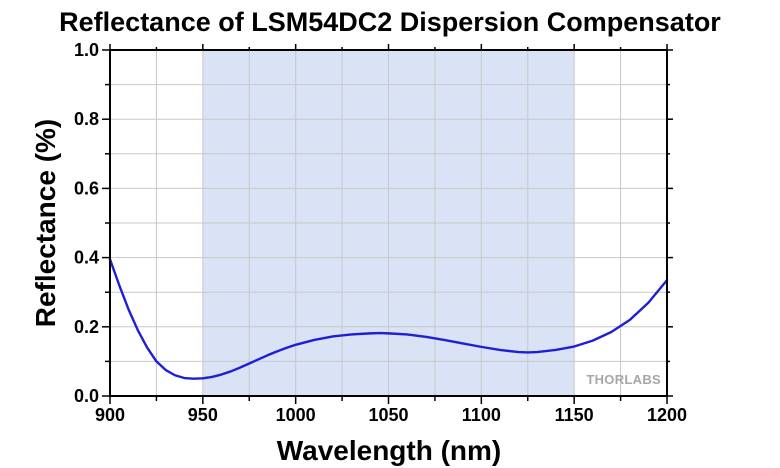 The width and height of the screenshot is (780, 468). I want to click on x-tick-label: 1050, so click(388, 415).